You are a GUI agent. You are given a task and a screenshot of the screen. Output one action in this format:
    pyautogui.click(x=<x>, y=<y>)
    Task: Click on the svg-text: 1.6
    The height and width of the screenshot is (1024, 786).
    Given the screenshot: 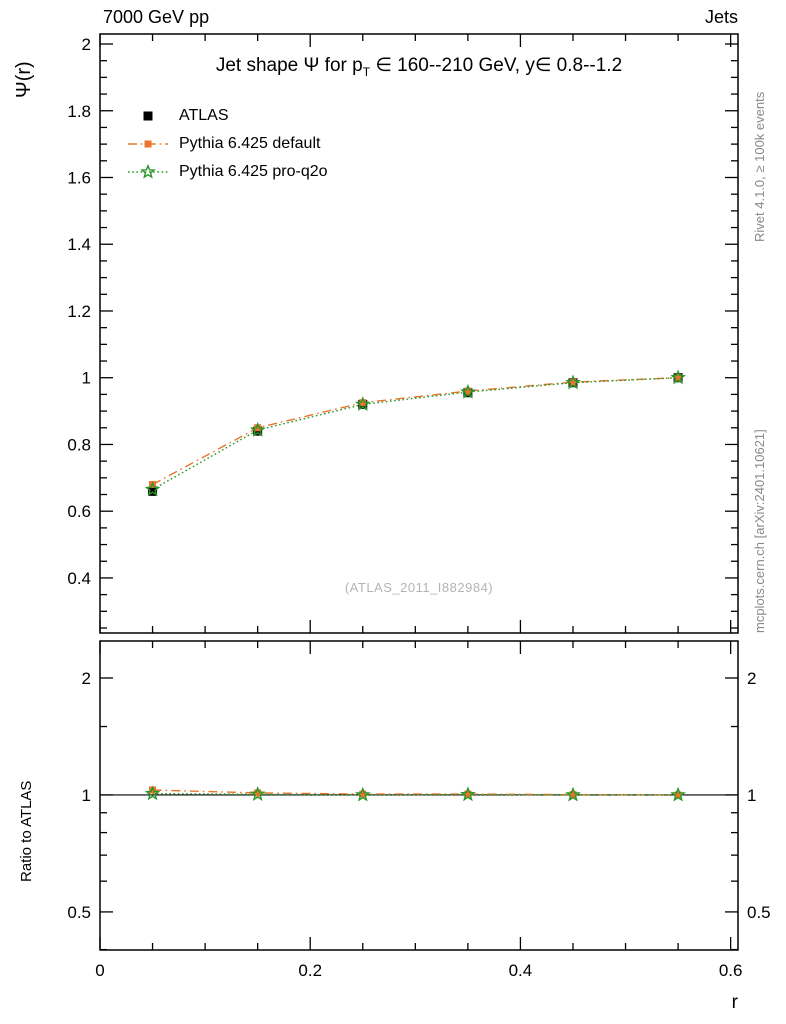 What is the action you would take?
    pyautogui.click(x=79, y=177)
    